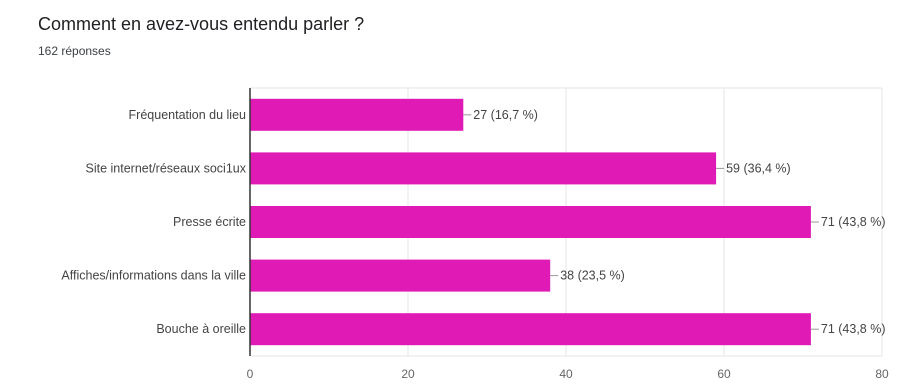  I want to click on x-tick-label: 80, so click(882, 374).